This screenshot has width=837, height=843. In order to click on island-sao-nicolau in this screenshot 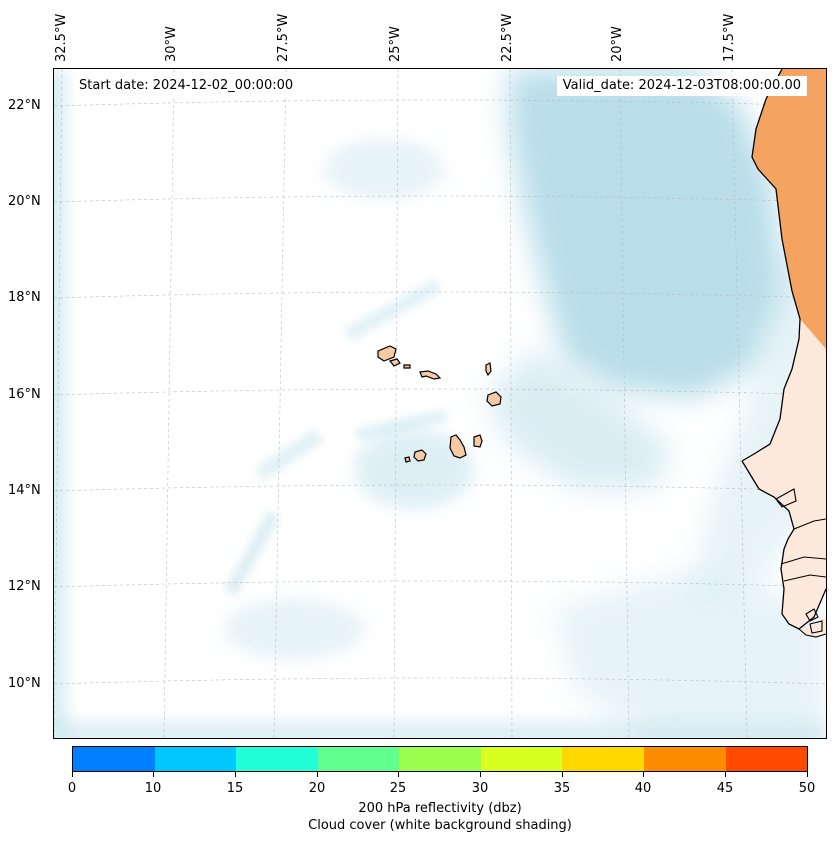, I will do `click(430, 375)`.